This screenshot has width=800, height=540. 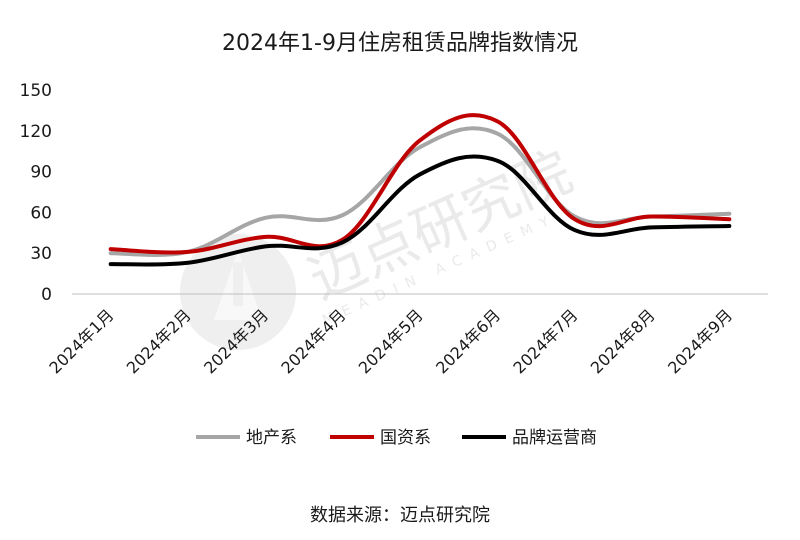 I want to click on legend: 地产系 国资系 品牌运营商, so click(x=396, y=438).